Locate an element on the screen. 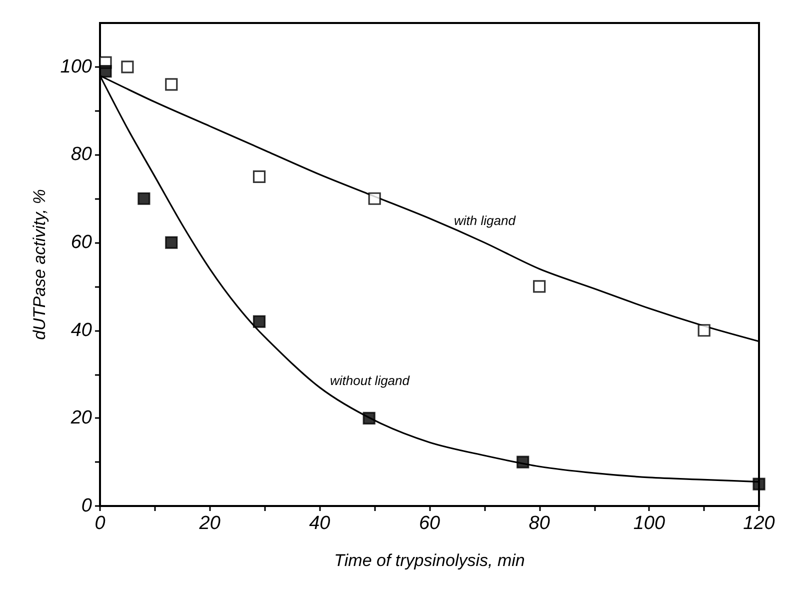 This screenshot has width=801, height=591. annotation: with ligand is located at coordinates (485, 220).